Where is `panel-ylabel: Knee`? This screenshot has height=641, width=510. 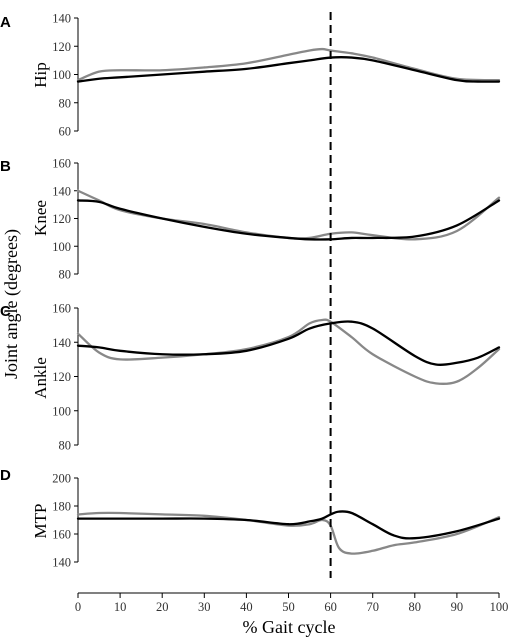
panel-ylabel: Knee is located at coordinates (40, 218).